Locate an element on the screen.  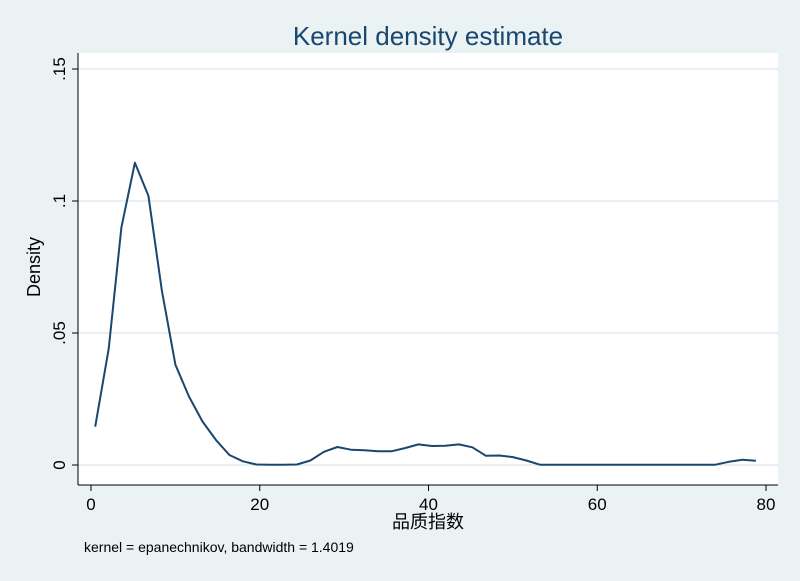
y-tick-label: 0 is located at coordinates (59, 464).